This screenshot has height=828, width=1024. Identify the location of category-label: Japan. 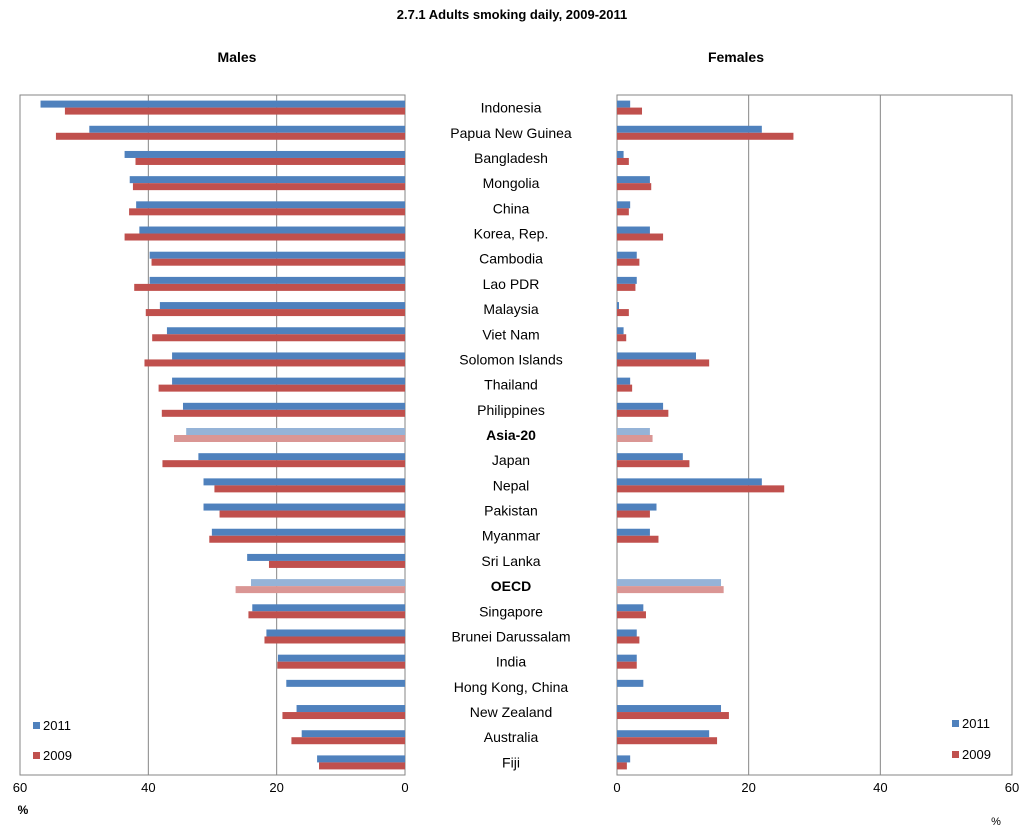
(511, 460).